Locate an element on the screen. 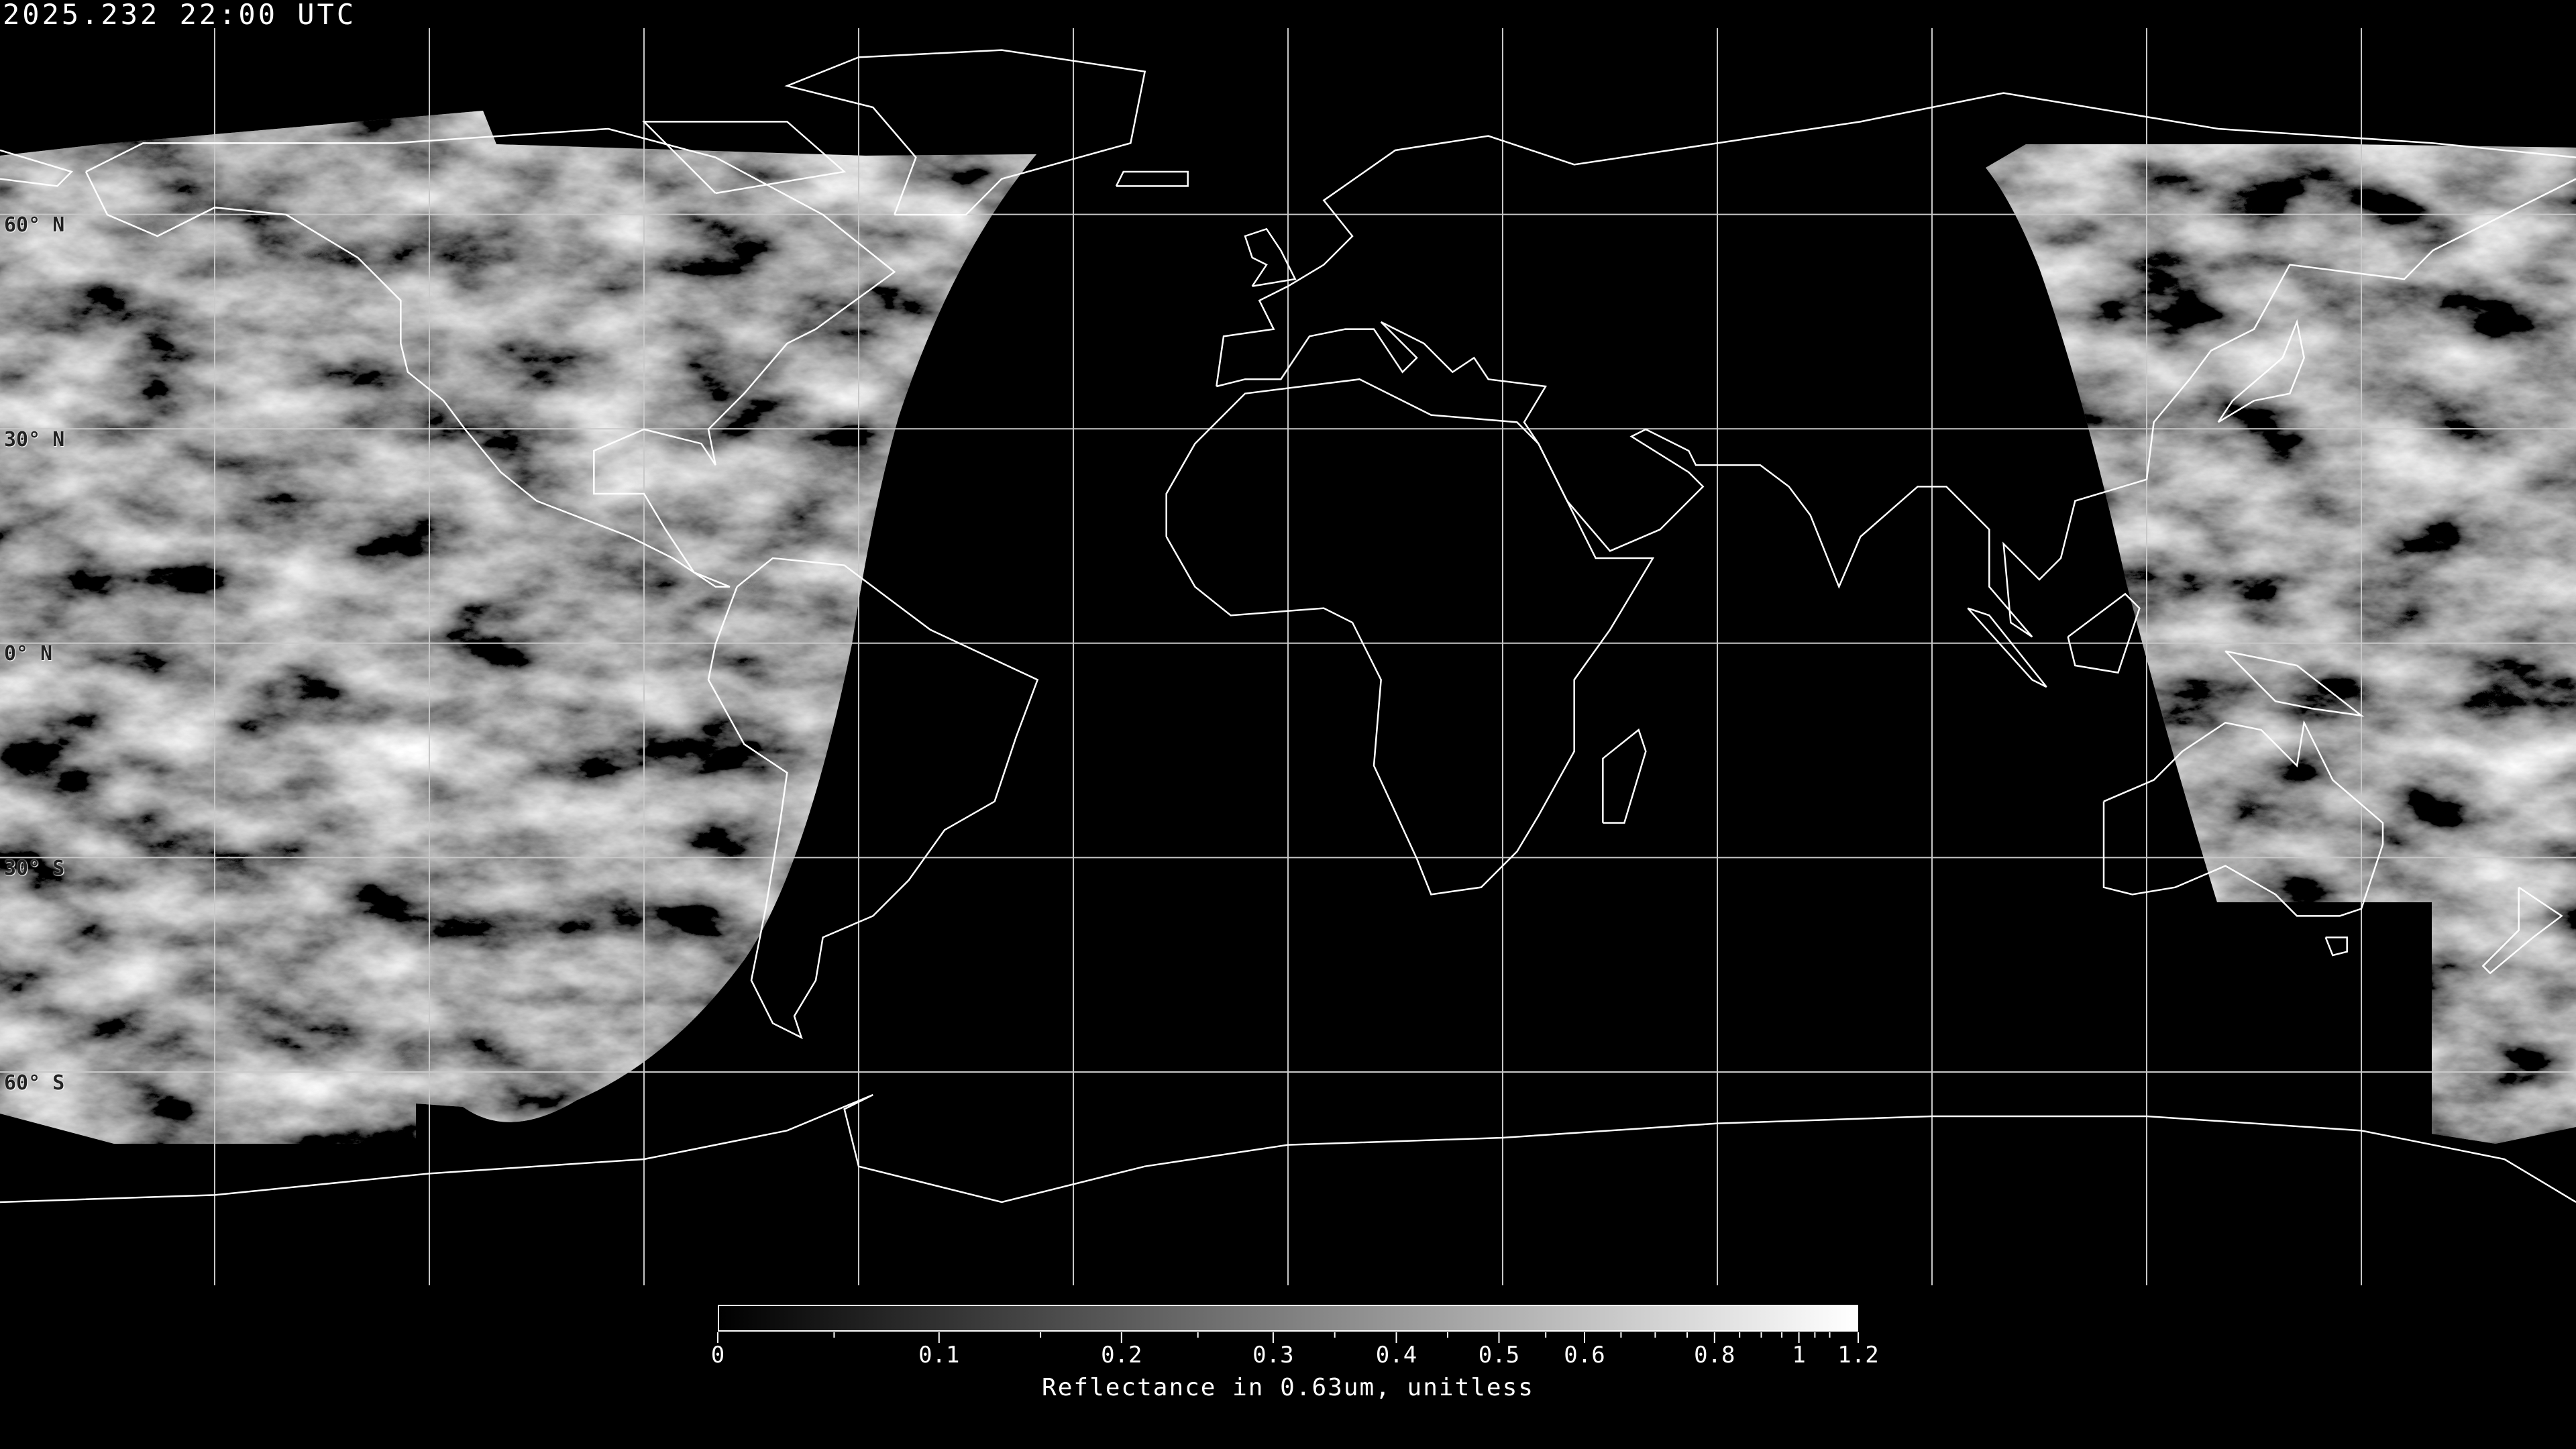  colorbar-tick-label: 0.3 is located at coordinates (1273, 1355).